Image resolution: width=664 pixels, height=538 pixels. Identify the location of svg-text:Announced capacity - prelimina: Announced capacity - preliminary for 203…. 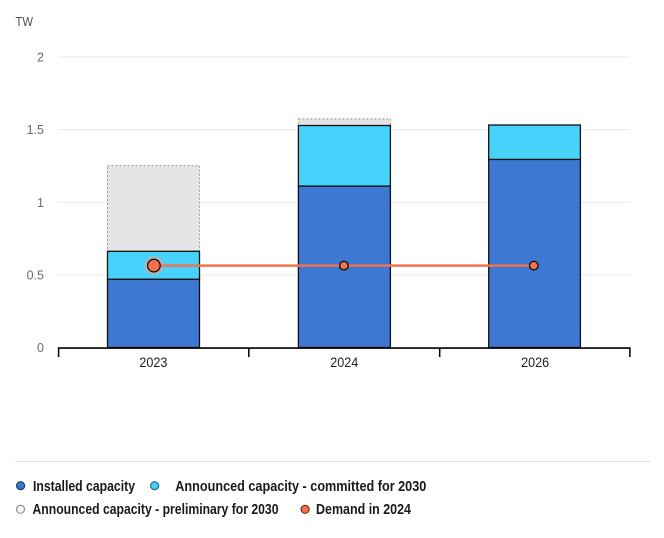
(156, 509).